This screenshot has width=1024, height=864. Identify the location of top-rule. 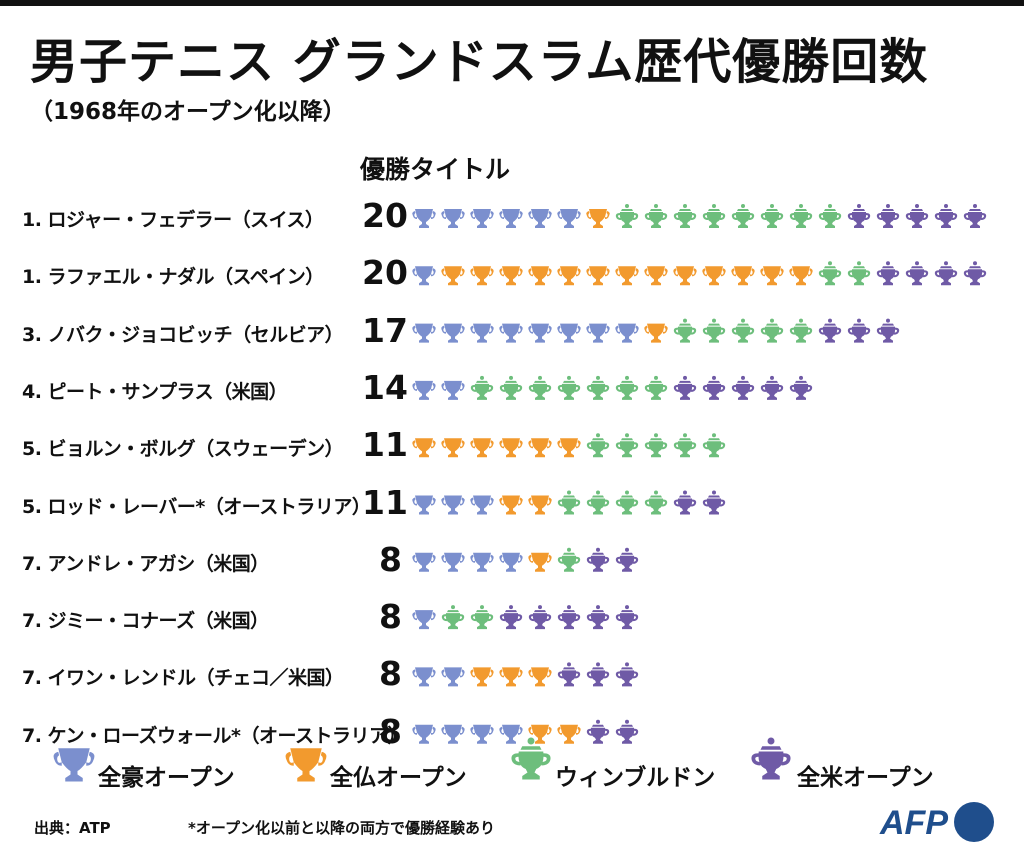
(512, 3).